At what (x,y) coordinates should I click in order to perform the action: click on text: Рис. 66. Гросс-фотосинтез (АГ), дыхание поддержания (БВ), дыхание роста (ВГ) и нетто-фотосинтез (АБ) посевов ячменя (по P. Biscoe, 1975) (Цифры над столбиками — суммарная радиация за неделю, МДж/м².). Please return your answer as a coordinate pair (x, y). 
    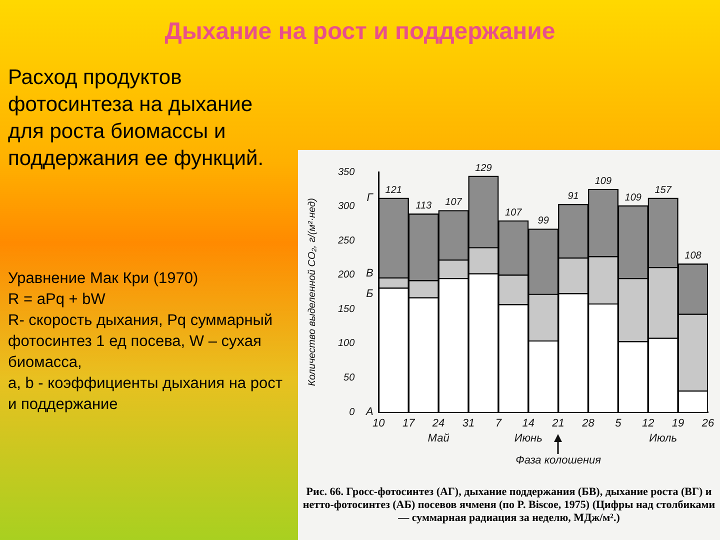
    Looking at the image, I should click on (509, 505).